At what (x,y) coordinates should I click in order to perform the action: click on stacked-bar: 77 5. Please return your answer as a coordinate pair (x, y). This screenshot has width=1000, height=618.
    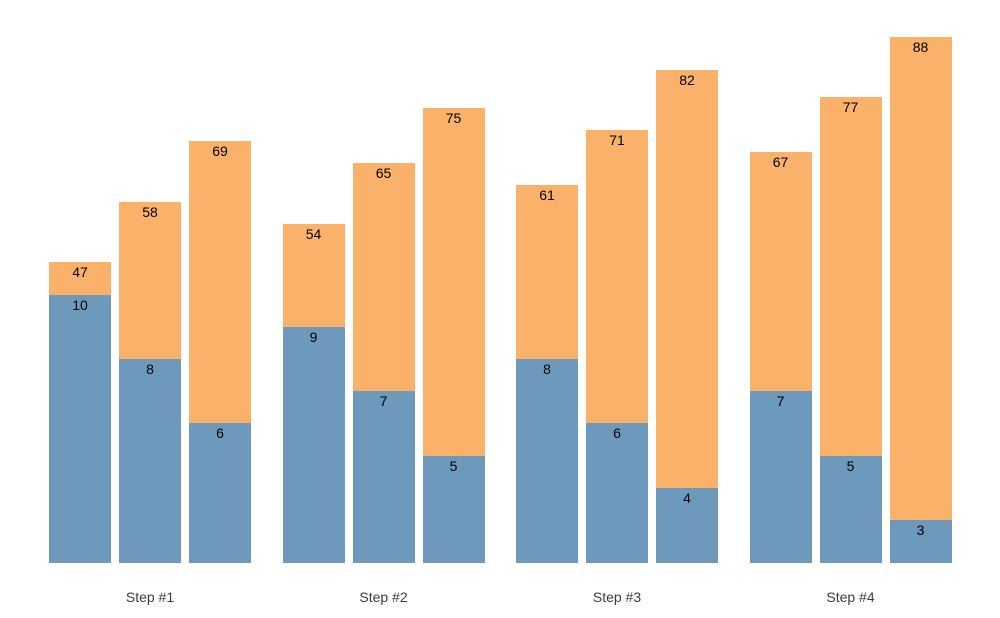
    Looking at the image, I should click on (850, 330).